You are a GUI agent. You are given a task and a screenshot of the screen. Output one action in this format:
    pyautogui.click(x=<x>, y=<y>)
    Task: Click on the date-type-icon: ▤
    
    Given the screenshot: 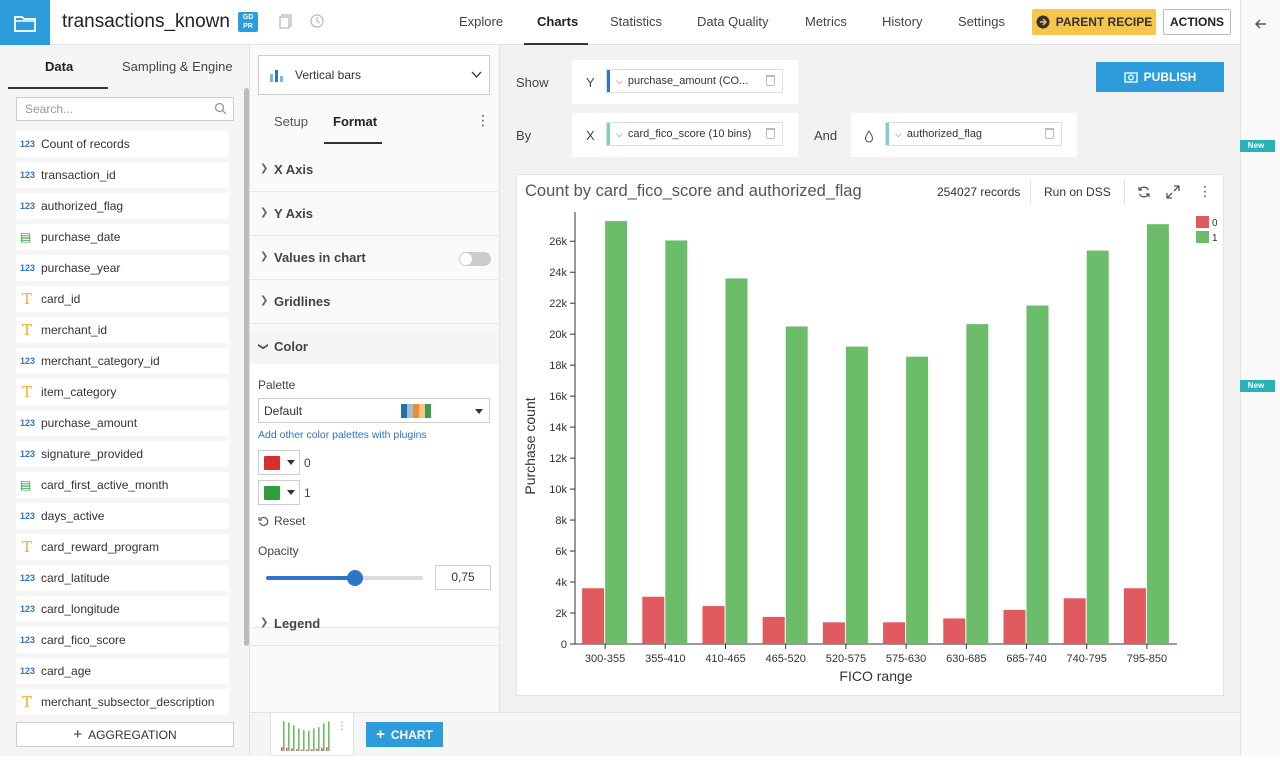 What is the action you would take?
    pyautogui.click(x=26, y=237)
    